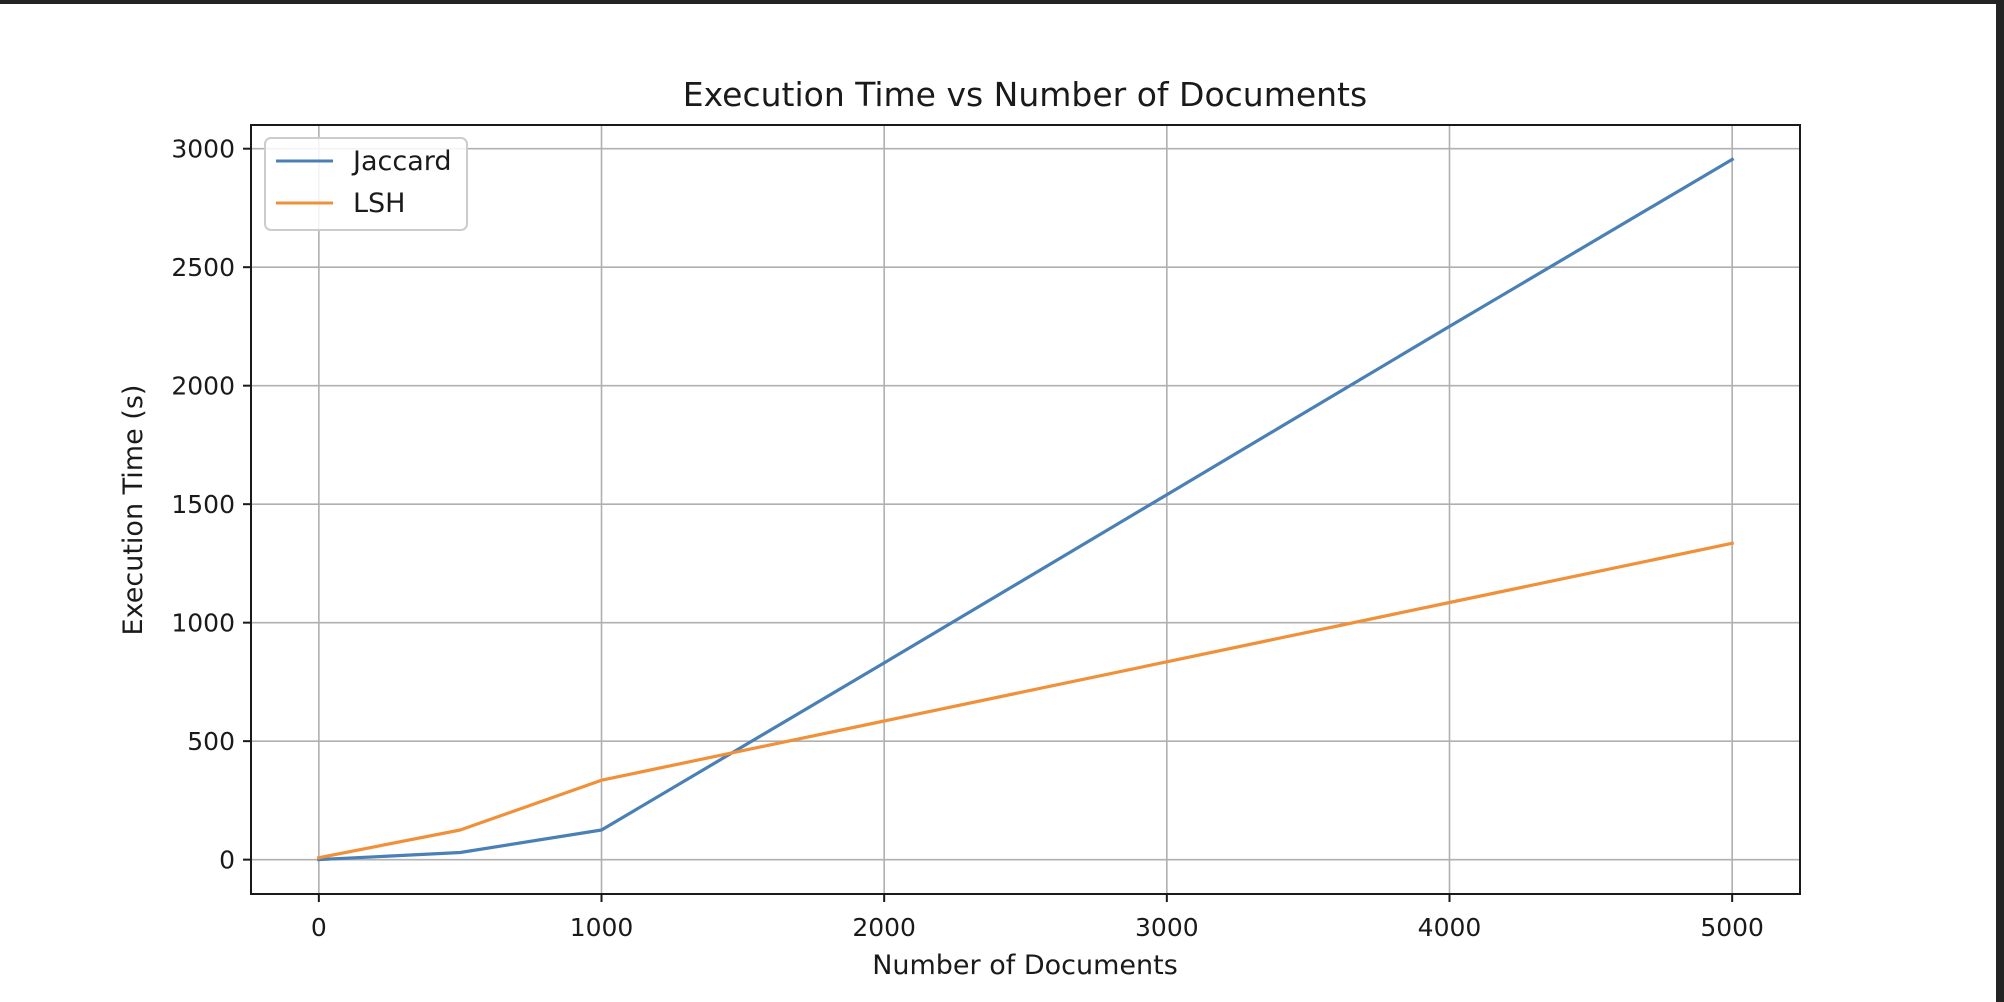 The width and height of the screenshot is (2004, 1002). What do you see at coordinates (319, 927) in the screenshot?
I see `x-tick-label-0: 0` at bounding box center [319, 927].